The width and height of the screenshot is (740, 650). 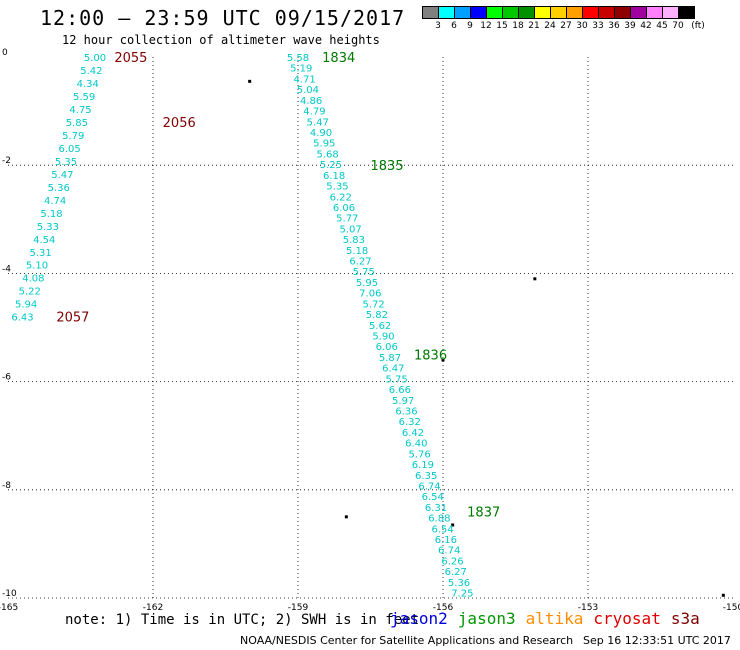 What do you see at coordinates (95, 58) in the screenshot?
I see `wave-height-value: 5.00` at bounding box center [95, 58].